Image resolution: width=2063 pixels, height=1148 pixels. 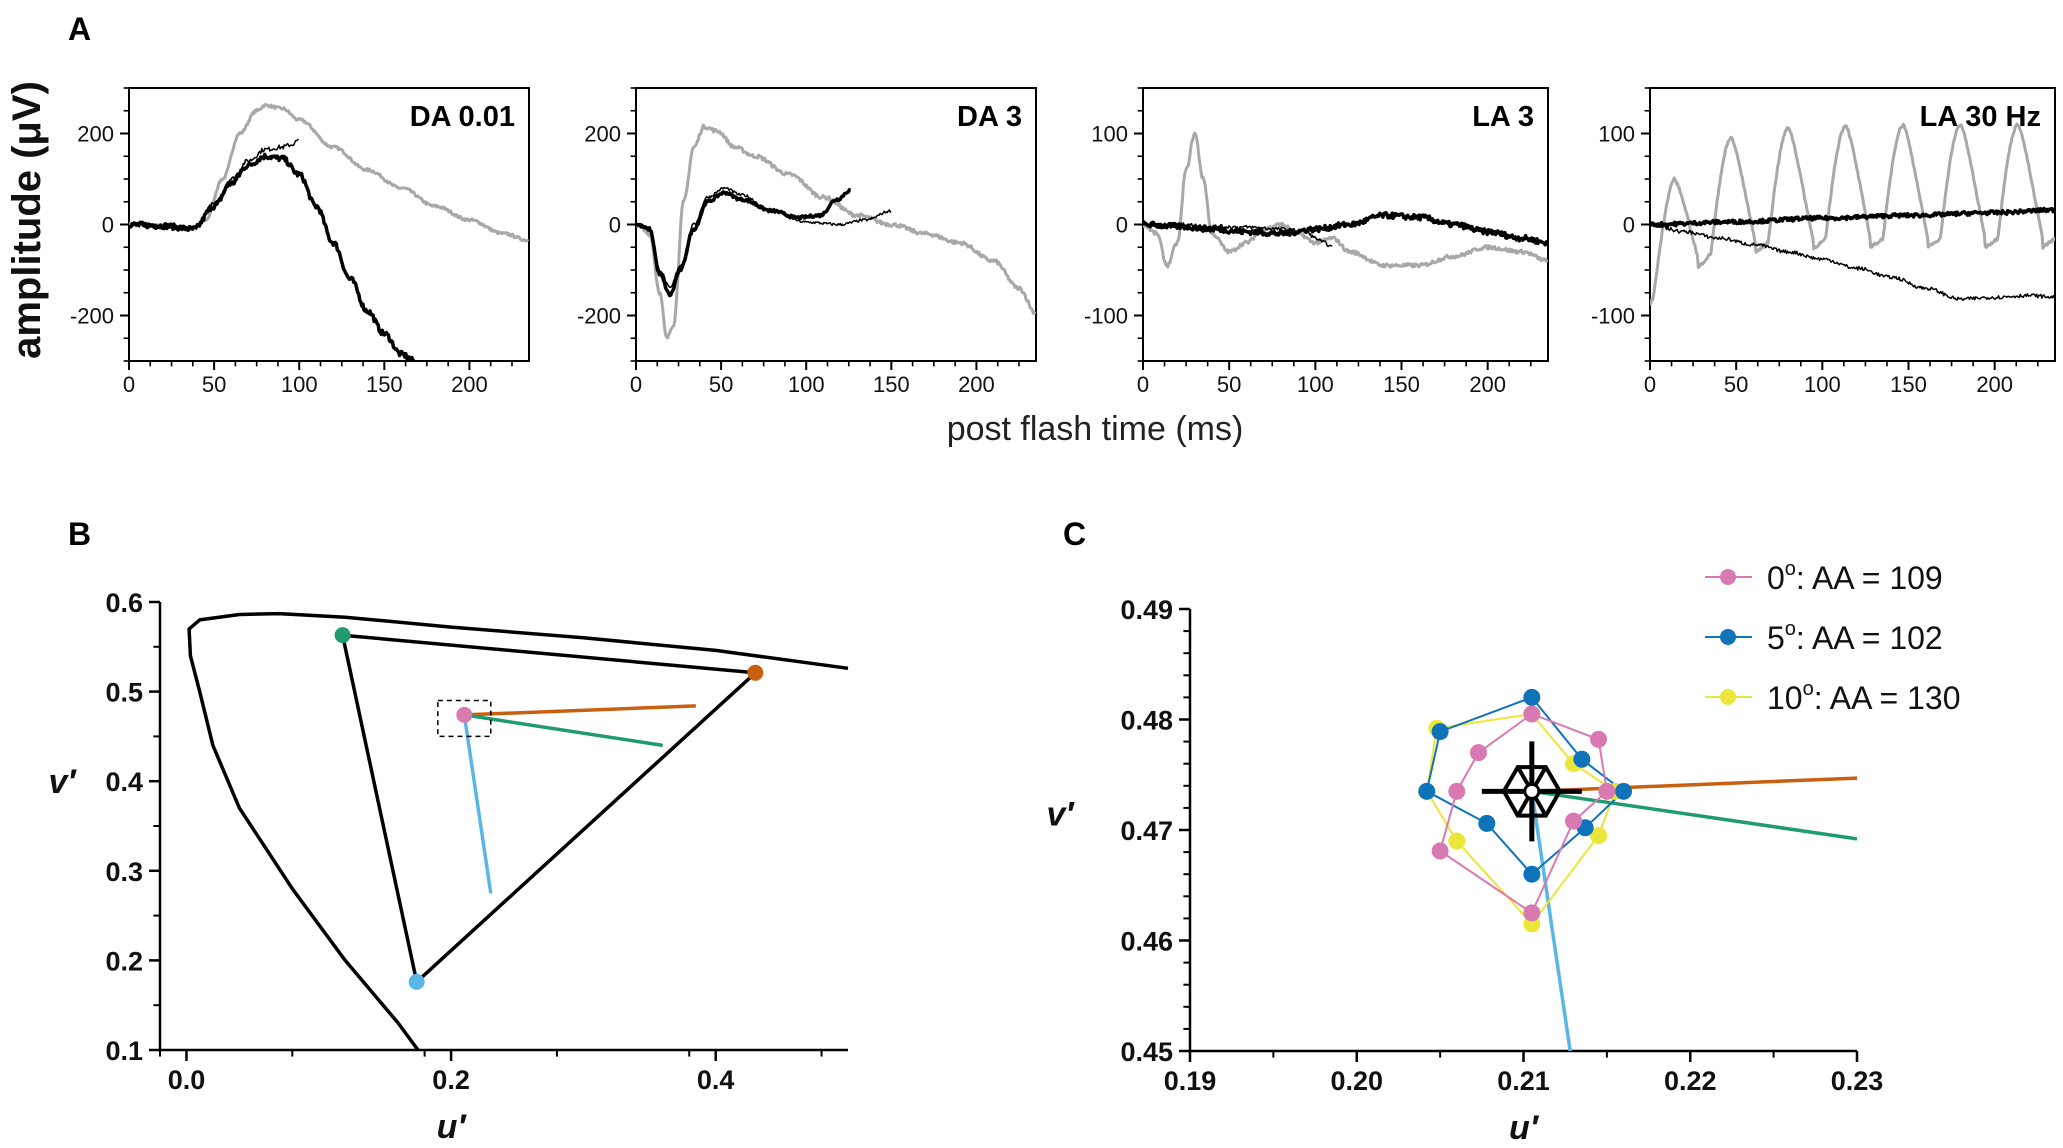 I want to click on legend-label-5deg-sup: o, so click(x=1790, y=629).